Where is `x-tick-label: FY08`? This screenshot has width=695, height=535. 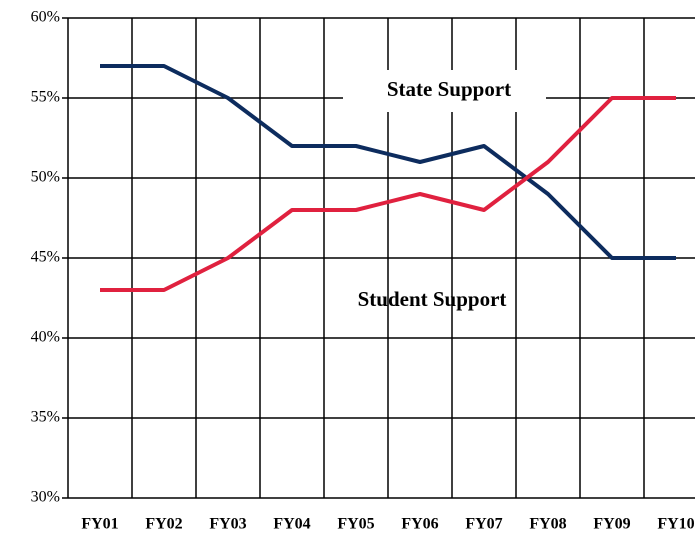 x-tick-label: FY08 is located at coordinates (547, 524).